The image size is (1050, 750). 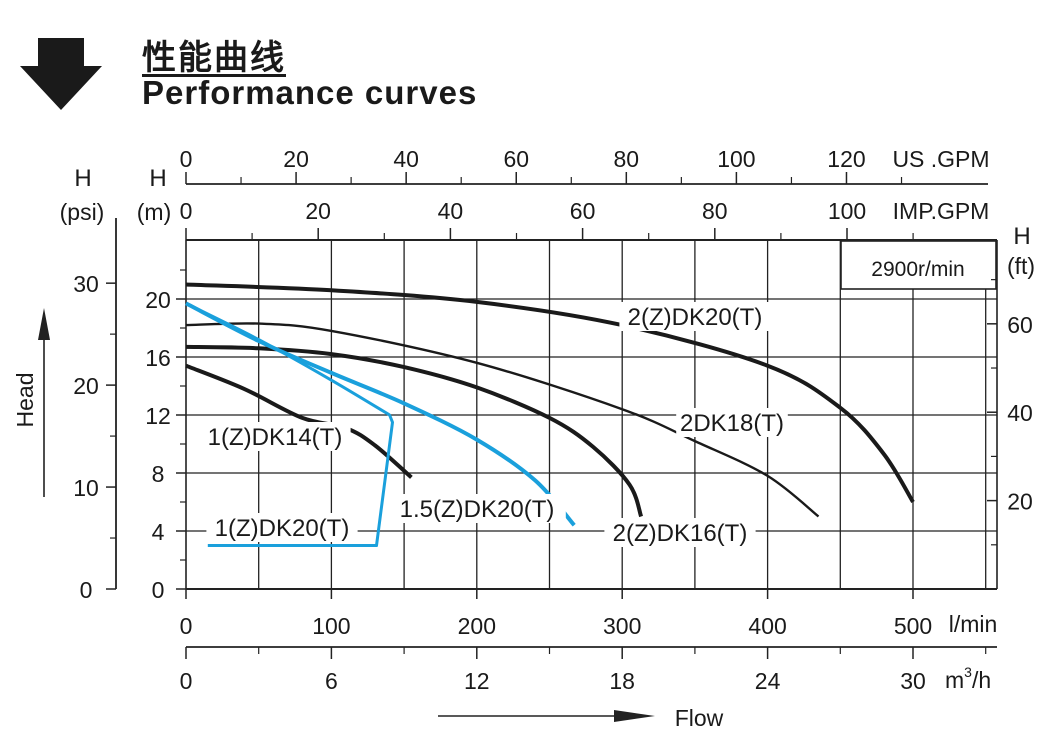 I want to click on tick-label-ft: 40, so click(x=1020, y=413).